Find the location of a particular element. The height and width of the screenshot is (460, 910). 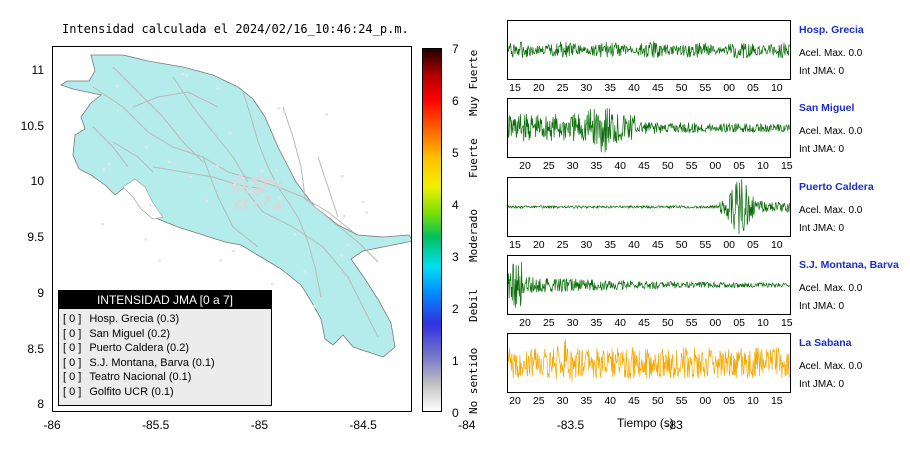

colorbar-label: Fuerte is located at coordinates (473, 158).